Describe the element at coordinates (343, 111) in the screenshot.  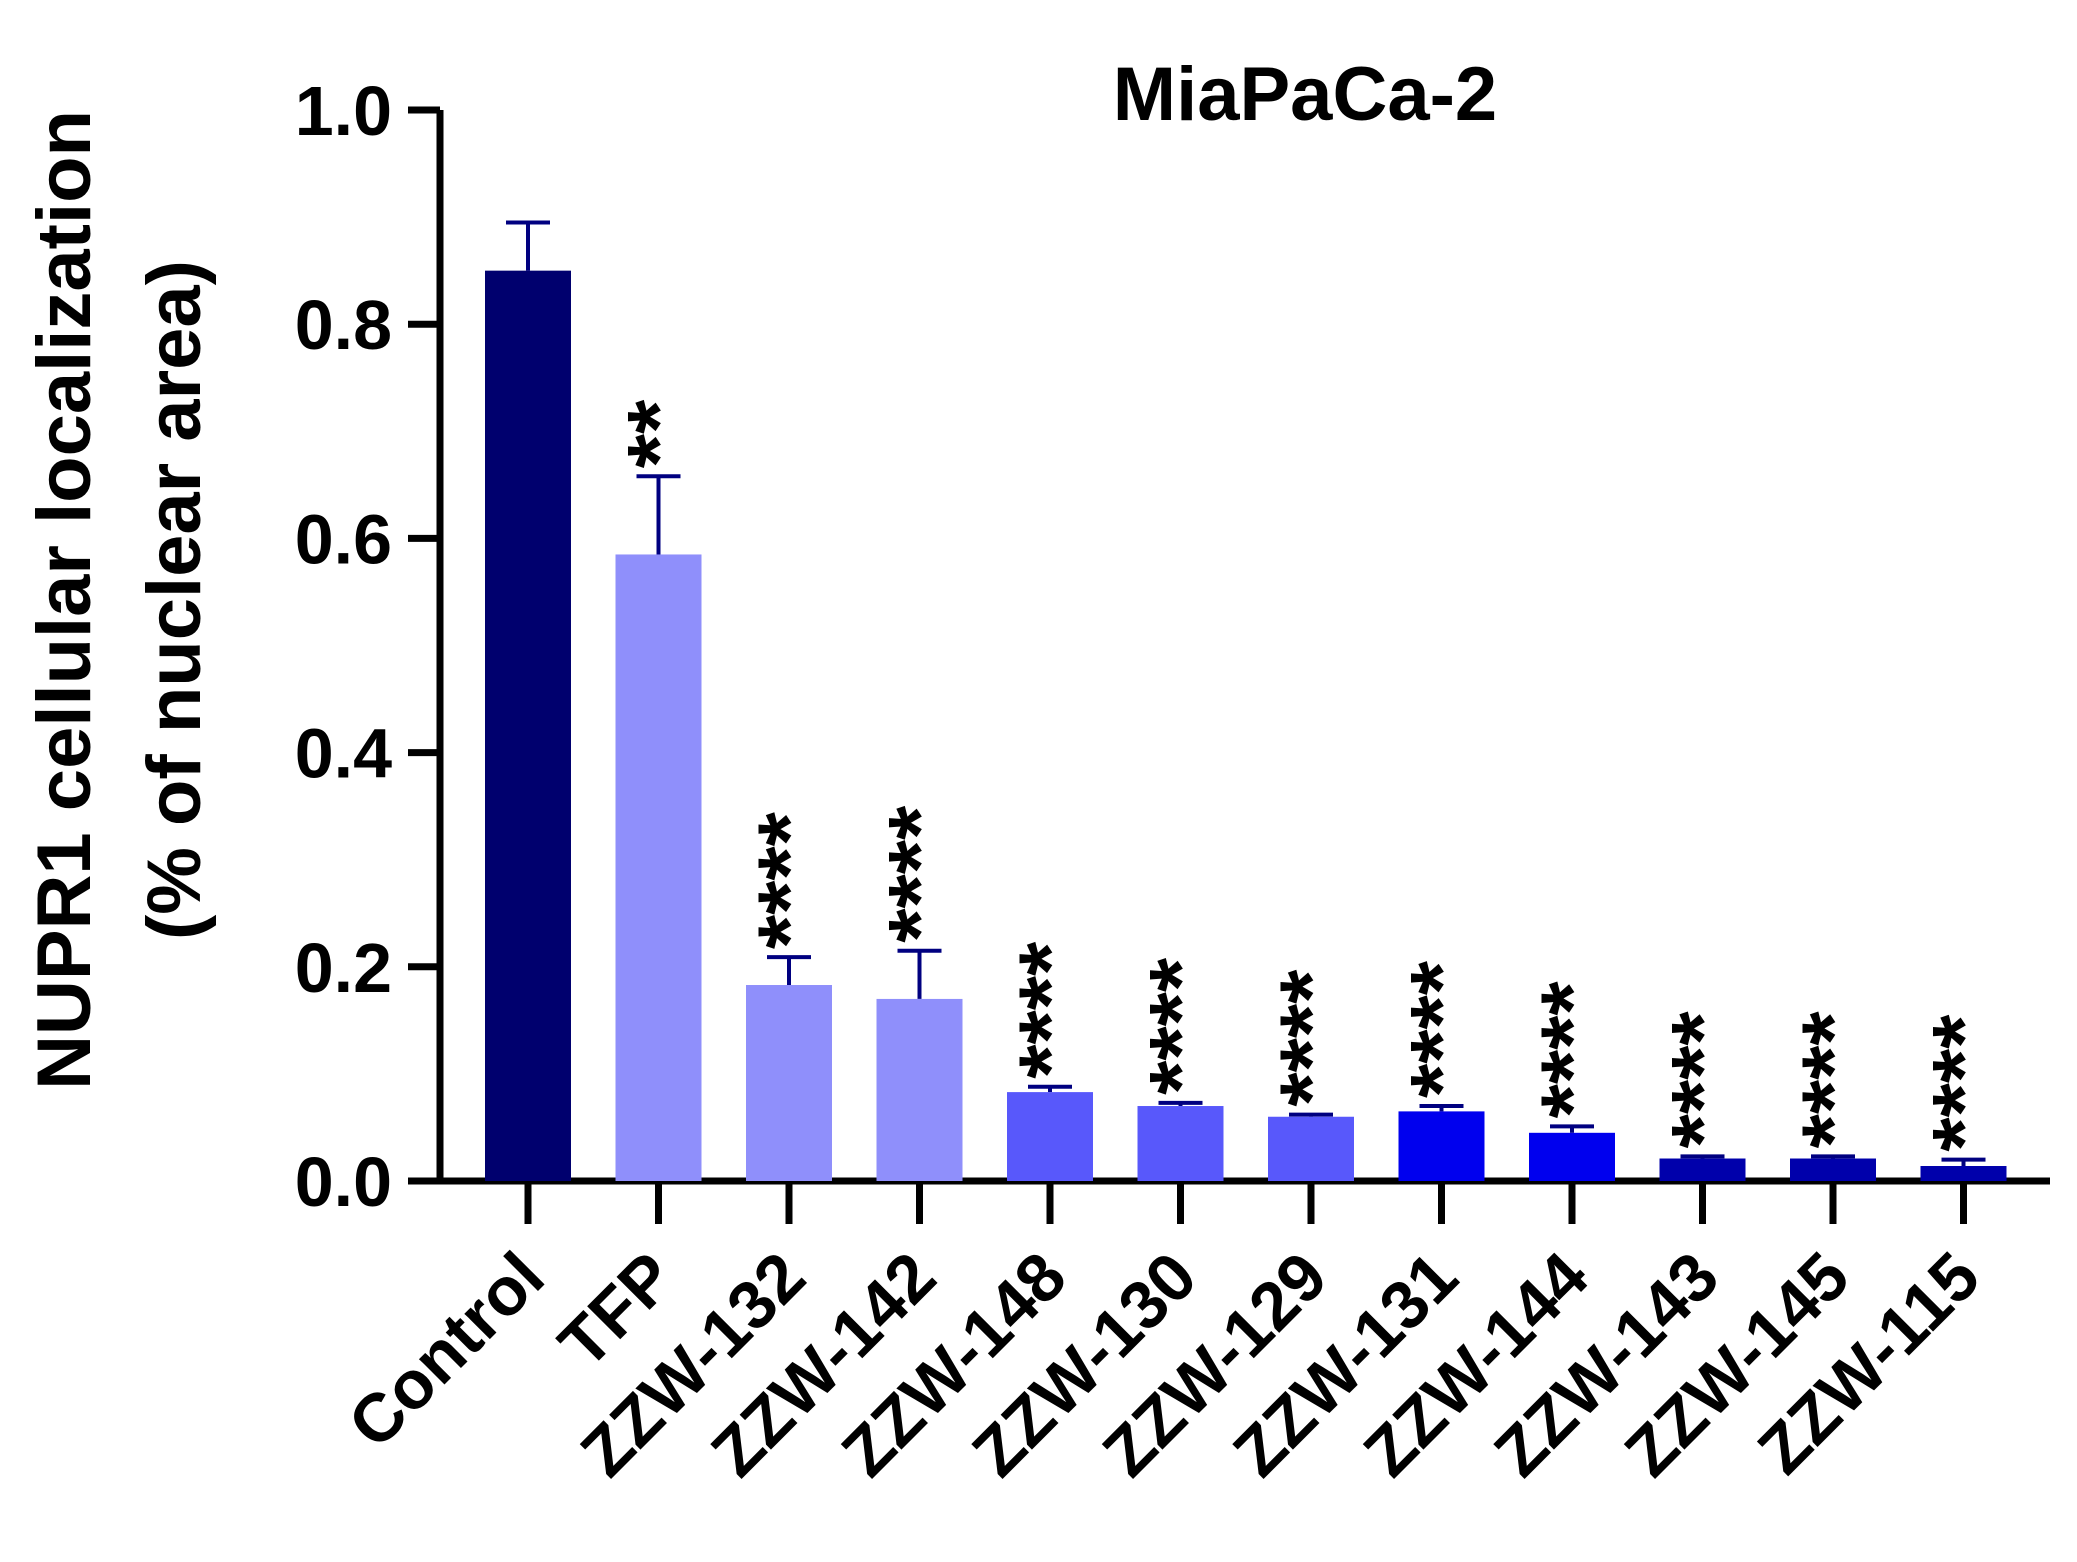
I see `y-tick-label: 1.0` at that location.